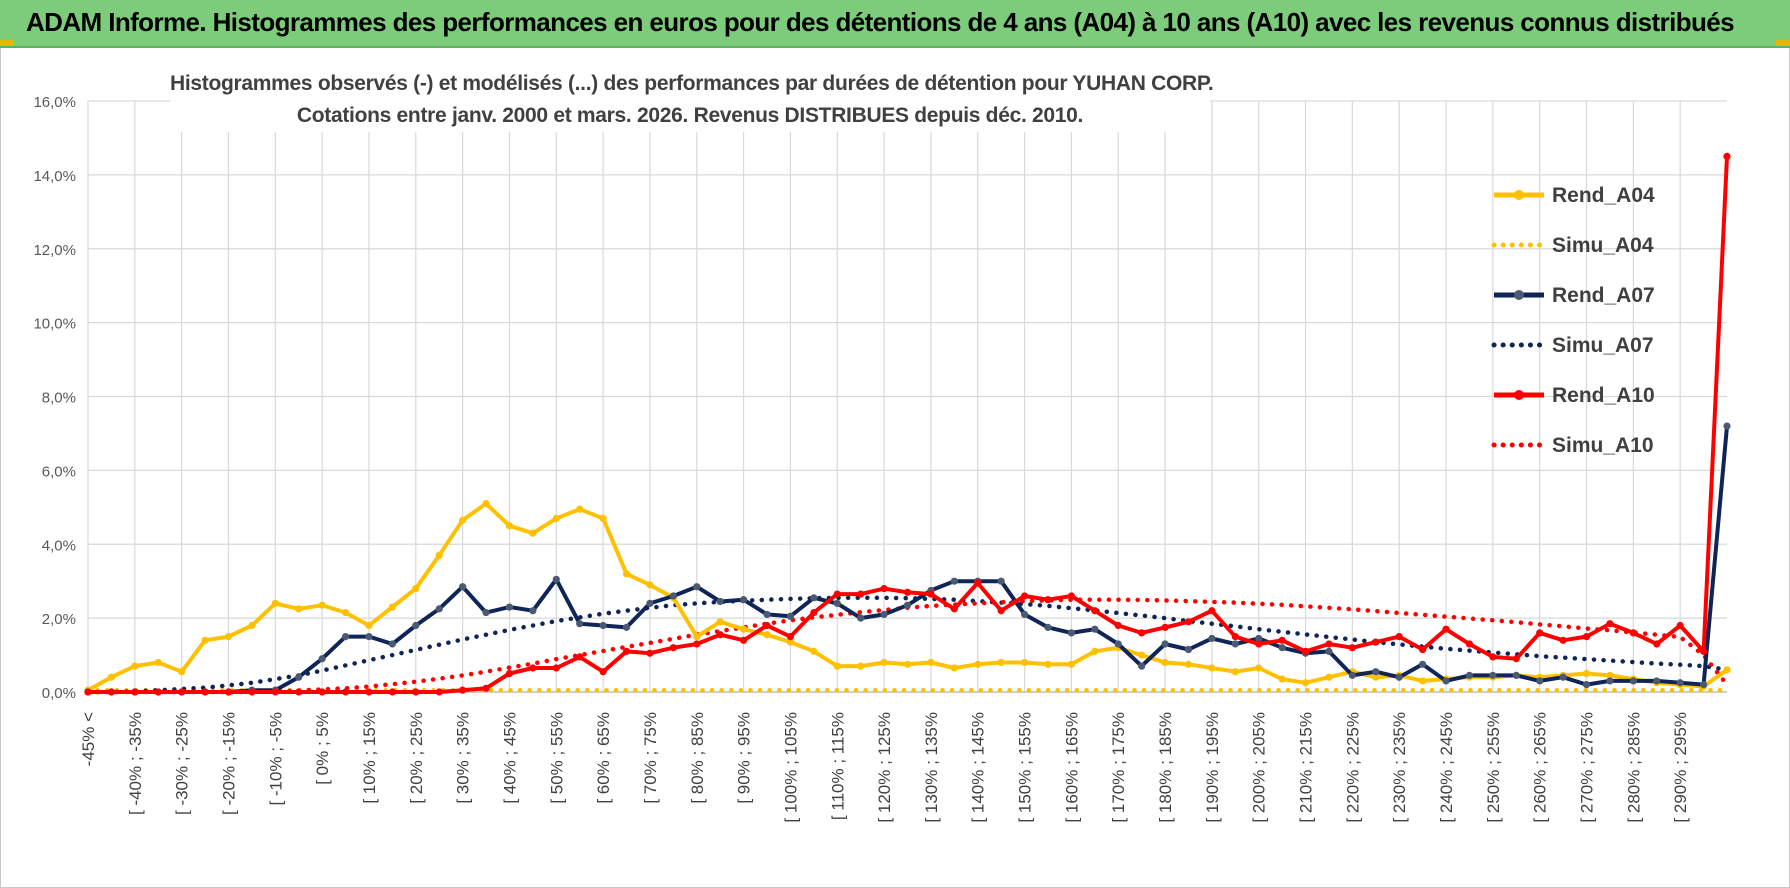 This screenshot has height=888, width=1790. Describe the element at coordinates (228, 763) in the screenshot. I see `x-tick-label: [ -20% ; -15%` at that location.